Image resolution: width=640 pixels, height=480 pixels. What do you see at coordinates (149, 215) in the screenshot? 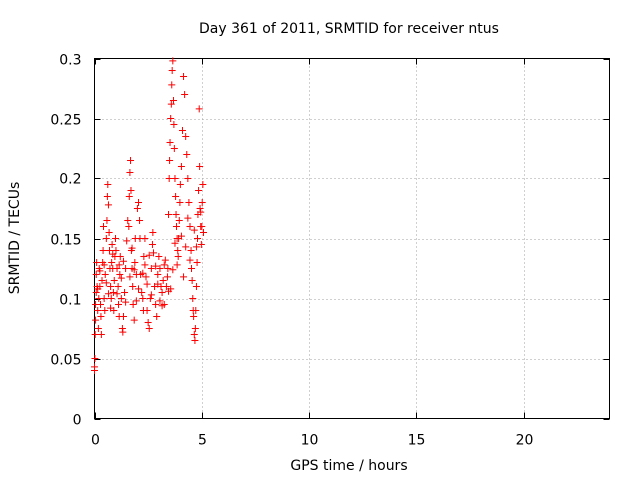
I see `data-points` at bounding box center [149, 215].